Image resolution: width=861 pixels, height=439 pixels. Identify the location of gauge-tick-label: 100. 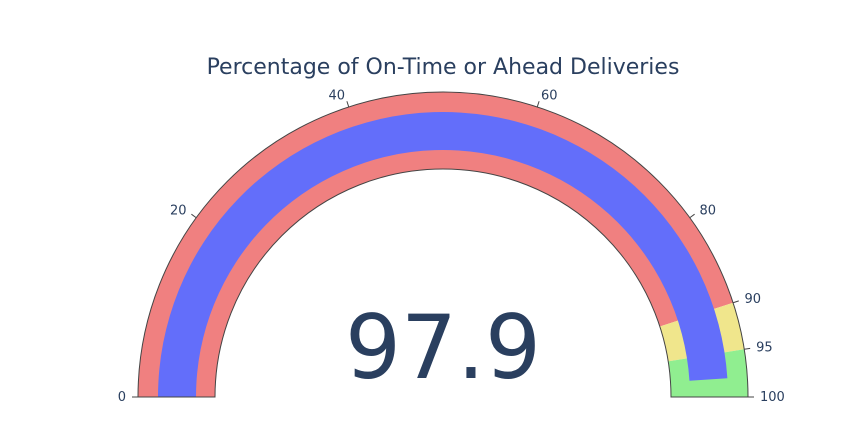
(772, 397).